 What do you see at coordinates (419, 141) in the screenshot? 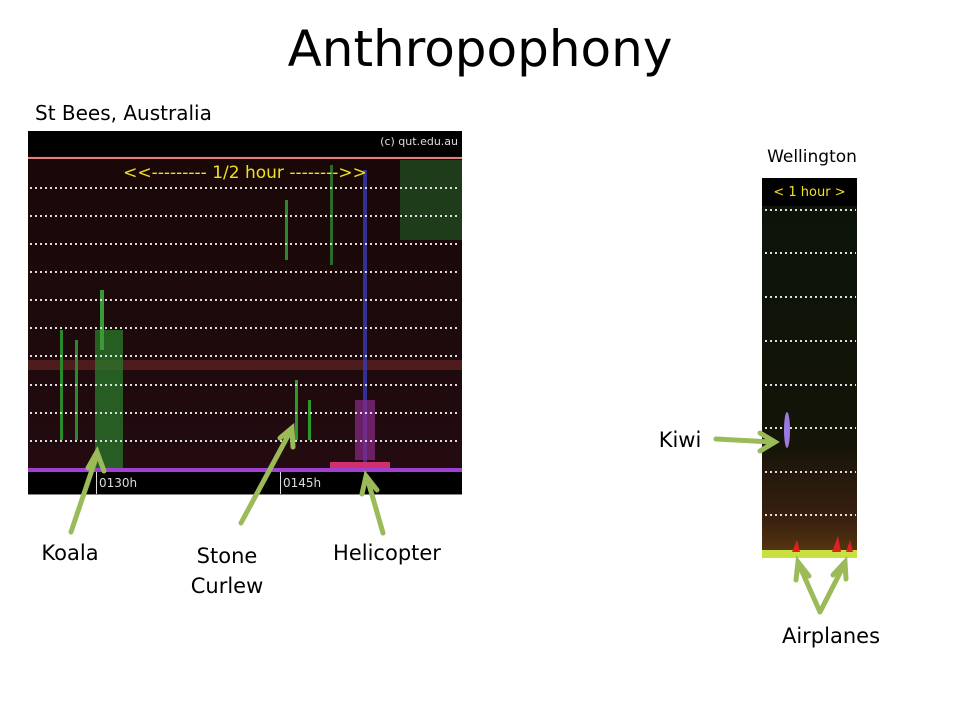
I see `copyright: (c) qut.edu.au` at bounding box center [419, 141].